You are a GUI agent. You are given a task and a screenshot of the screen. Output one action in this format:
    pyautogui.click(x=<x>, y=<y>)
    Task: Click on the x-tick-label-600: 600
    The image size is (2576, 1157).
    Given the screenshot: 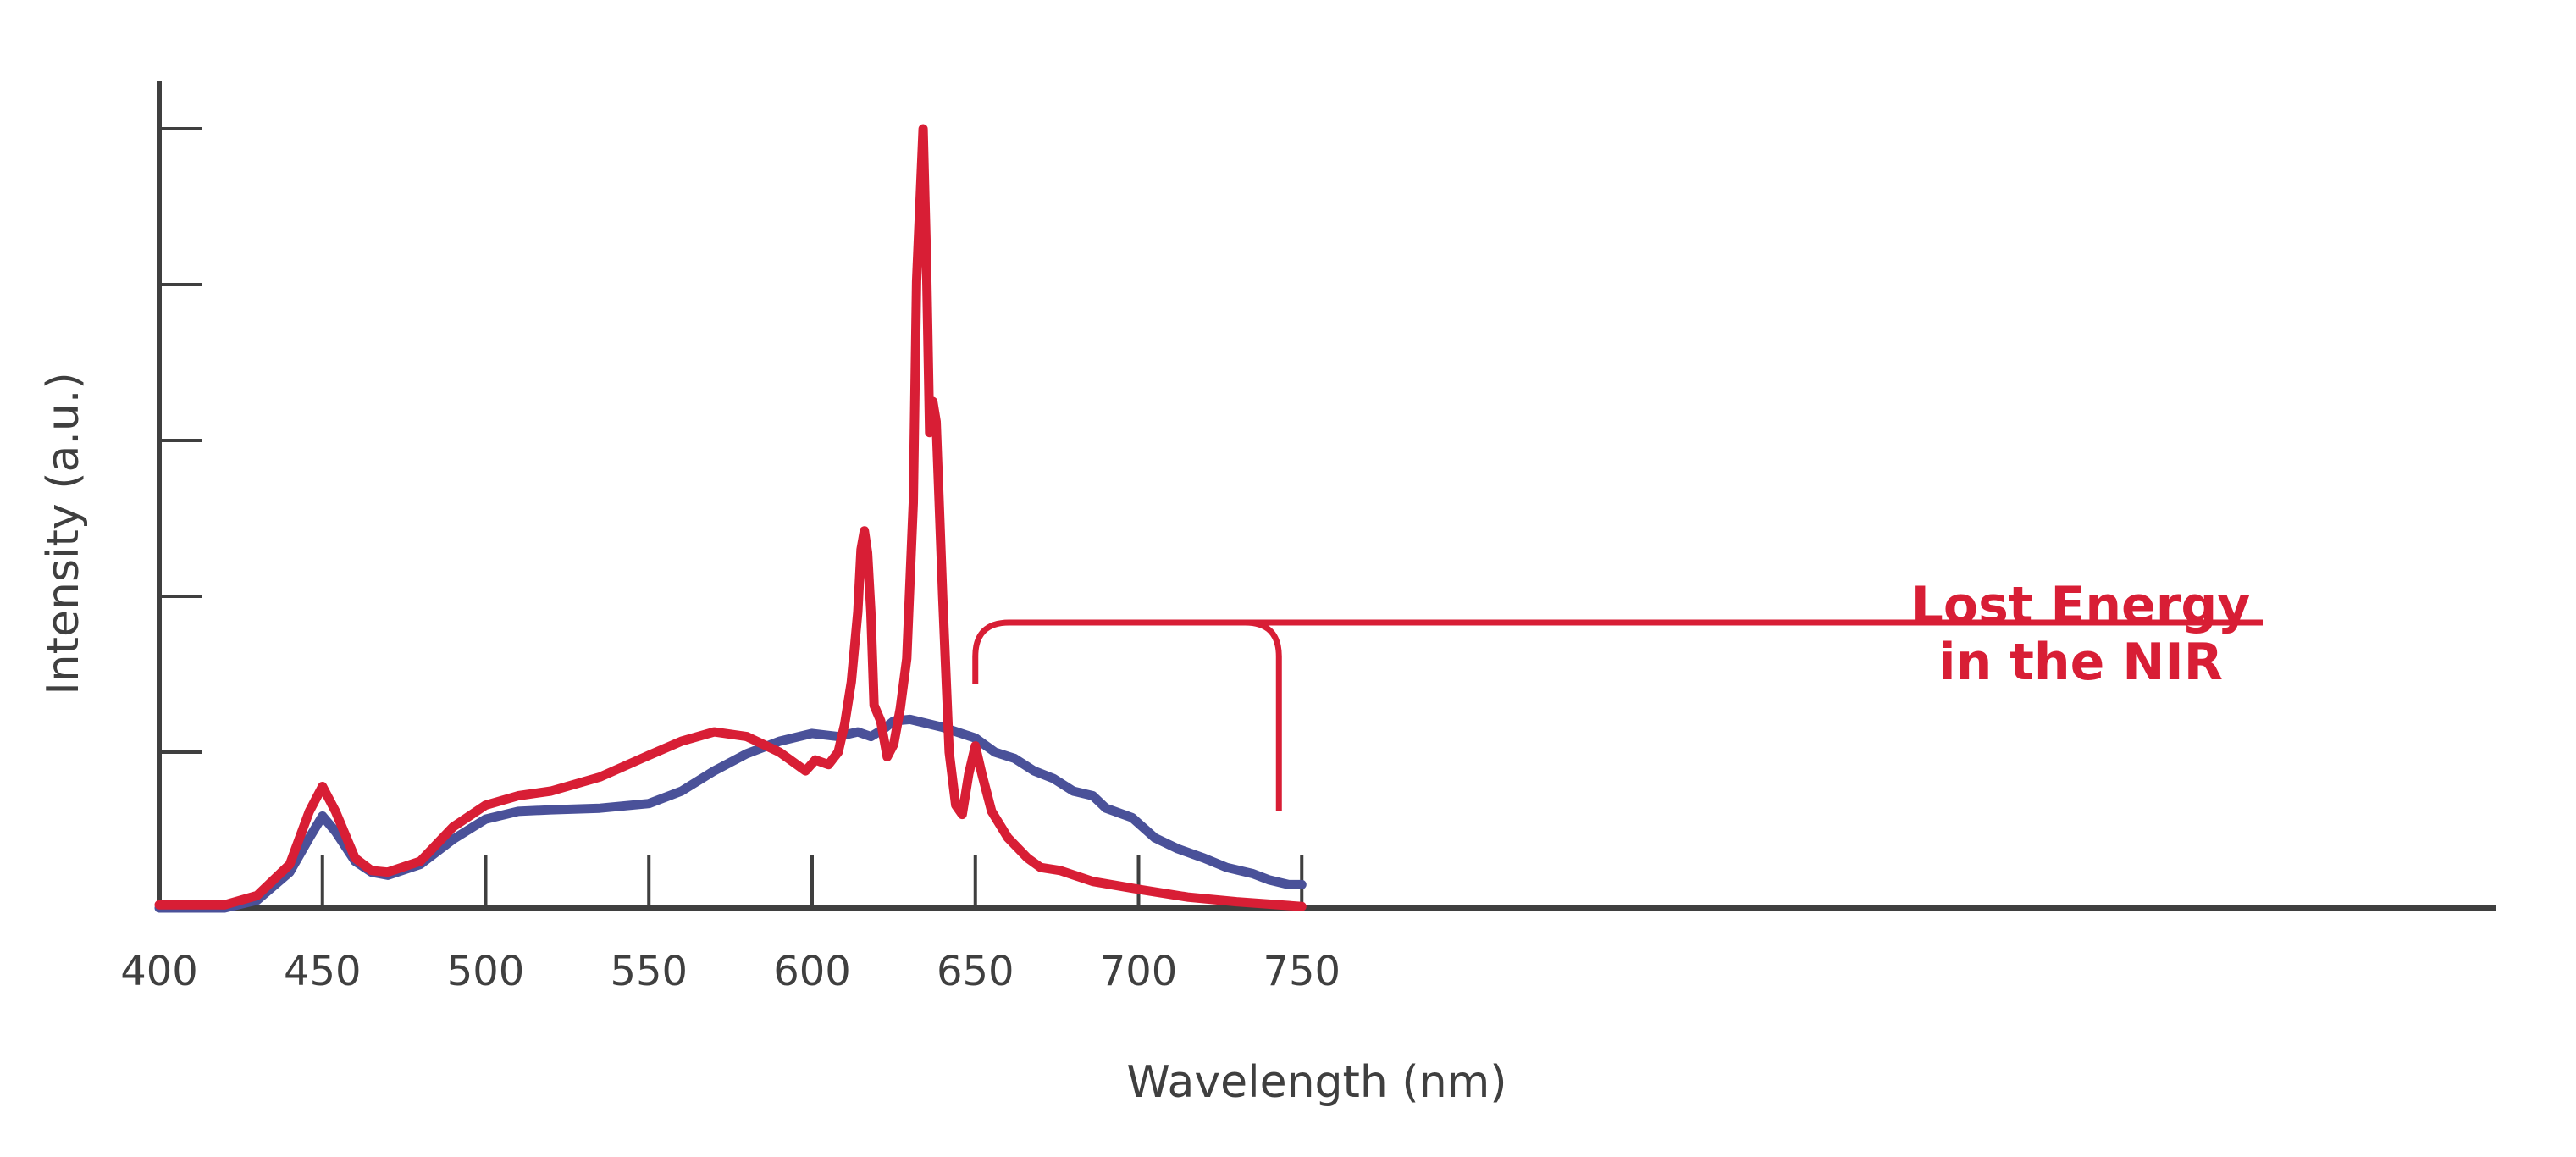 What is the action you would take?
    pyautogui.click(x=812, y=971)
    